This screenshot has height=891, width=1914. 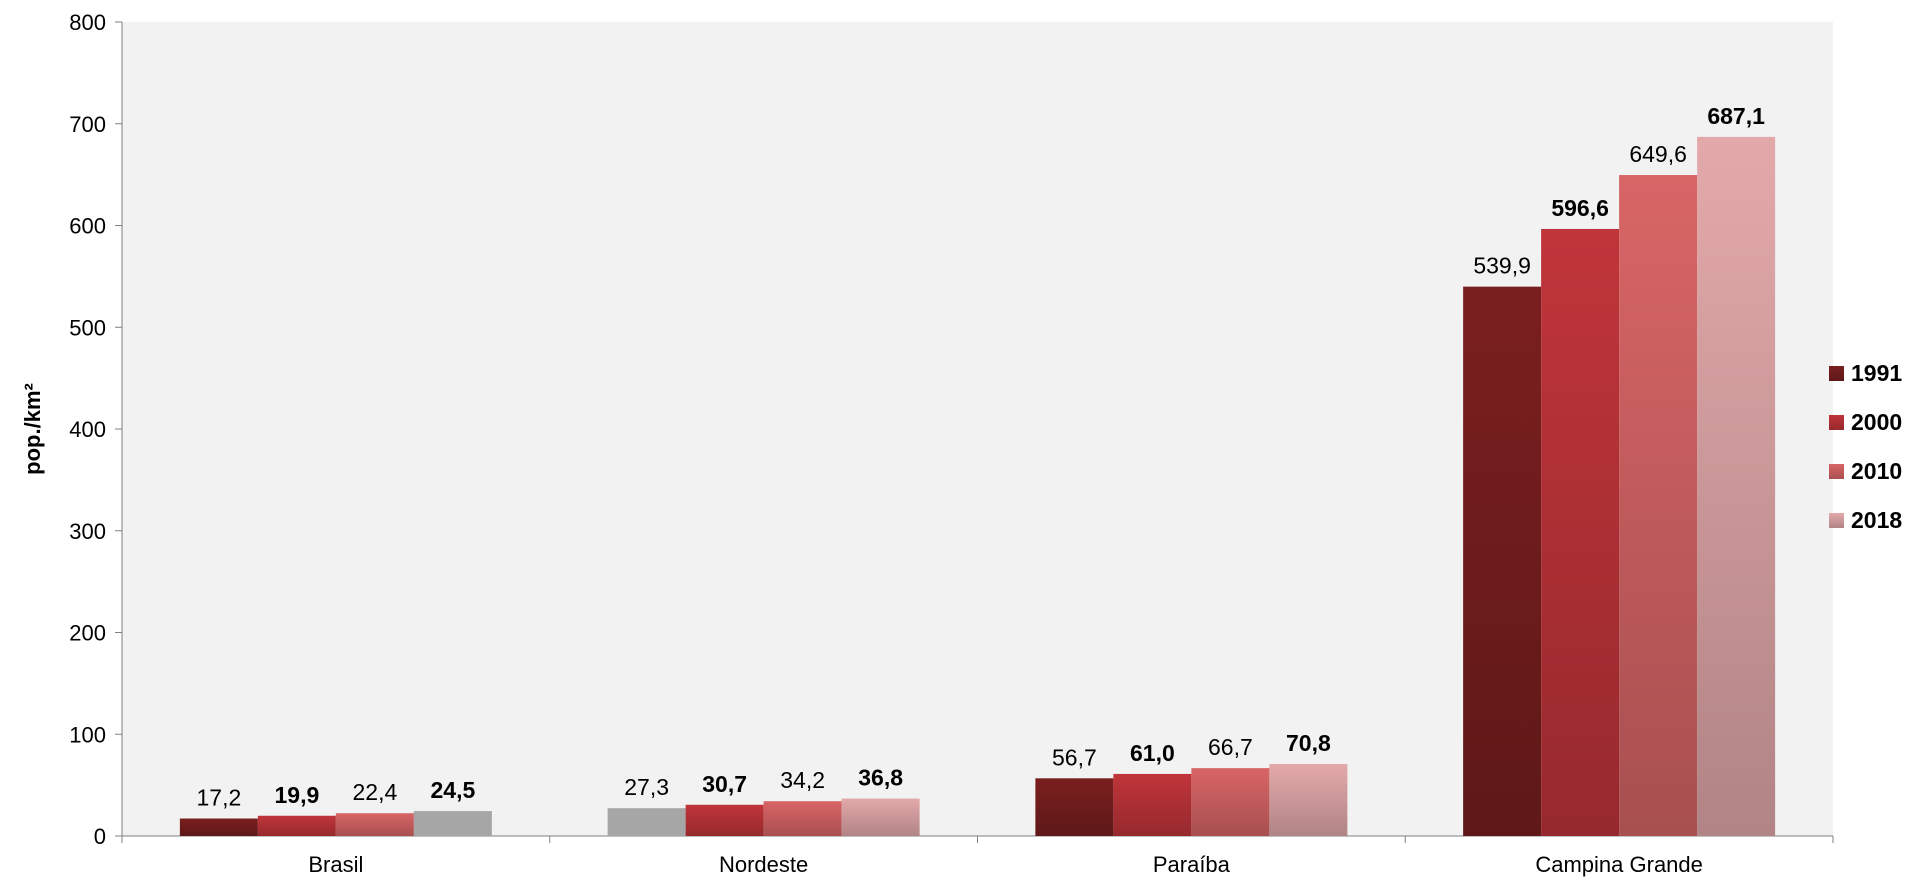 I want to click on data-label: 22,4, so click(x=374, y=792).